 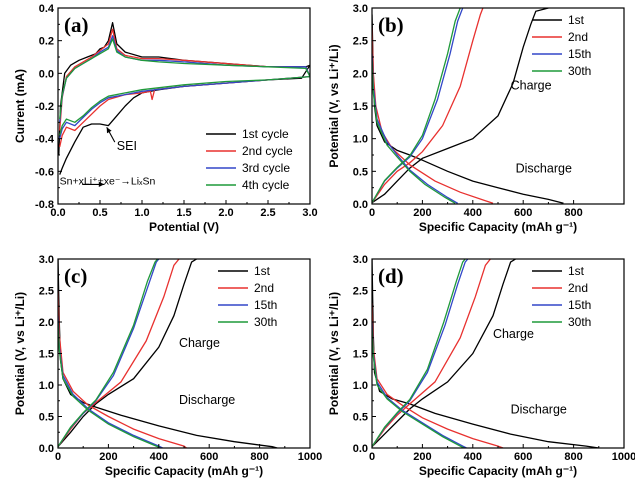 What do you see at coordinates (46, 292) in the screenshot?
I see `panel-c-ytick-label: 2.5` at bounding box center [46, 292].